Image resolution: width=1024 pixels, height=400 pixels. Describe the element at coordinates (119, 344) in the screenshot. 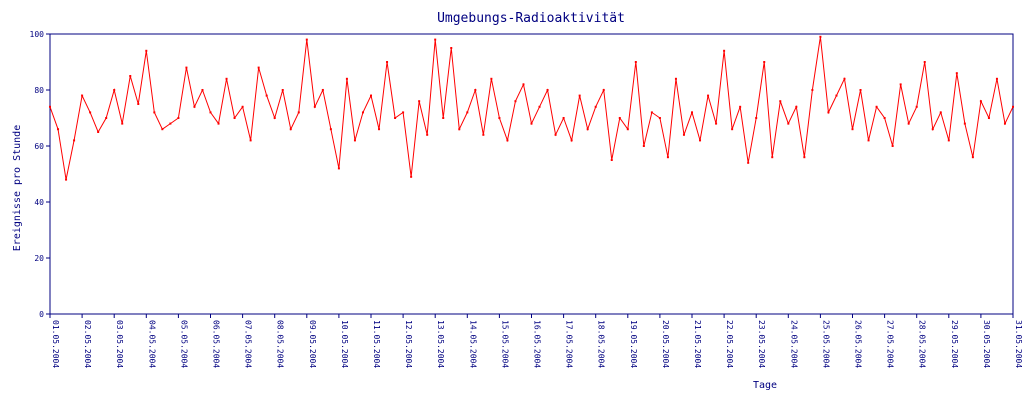

I see `x-tick-label: 03.05.2004` at that location.